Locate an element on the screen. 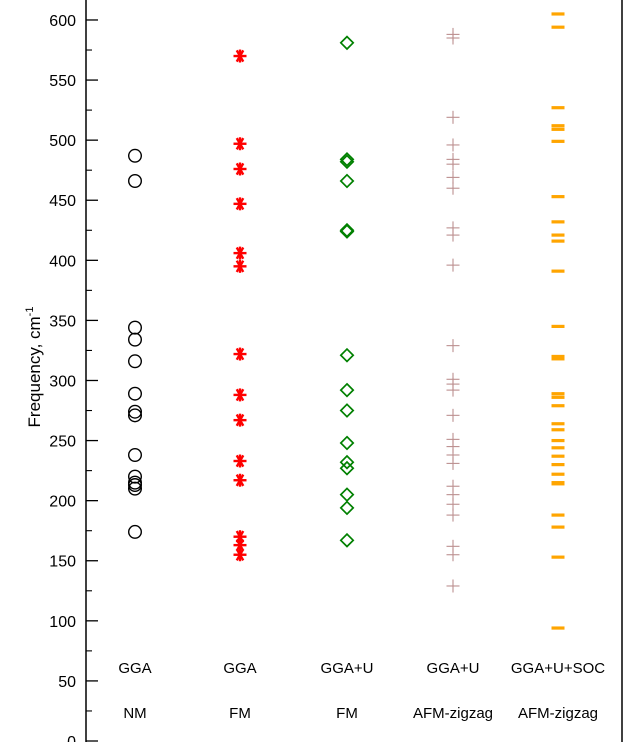 The width and height of the screenshot is (631, 742). y-tick-label: 100 is located at coordinates (62, 622).